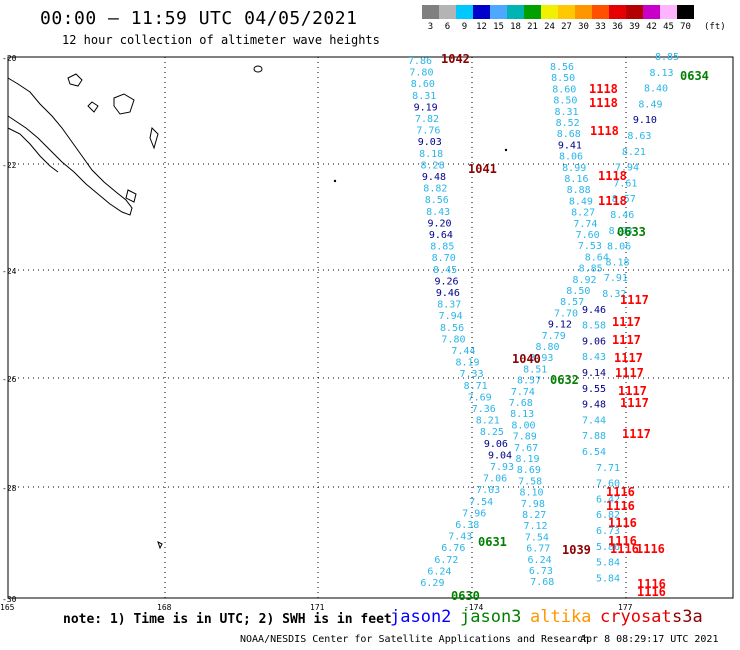 This screenshot has height=650, width=740. What do you see at coordinates (608, 515) in the screenshot?
I see `wave-height-value: 6.82` at bounding box center [608, 515].